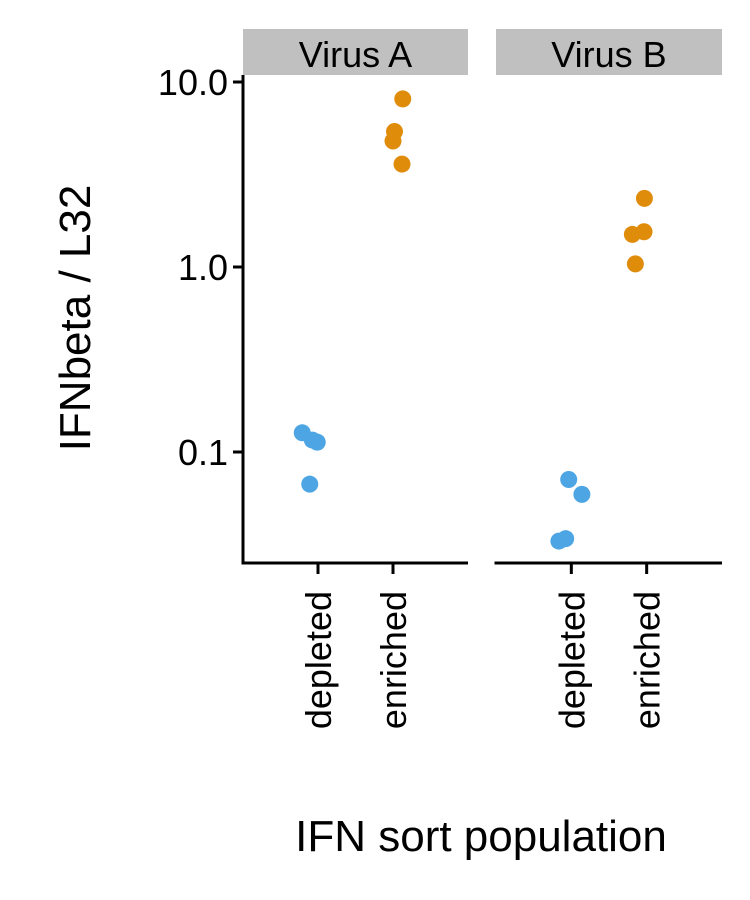 The image size is (750, 900). I want to click on y-axis: 0.1 1.0 10.0, so click(201, 313).